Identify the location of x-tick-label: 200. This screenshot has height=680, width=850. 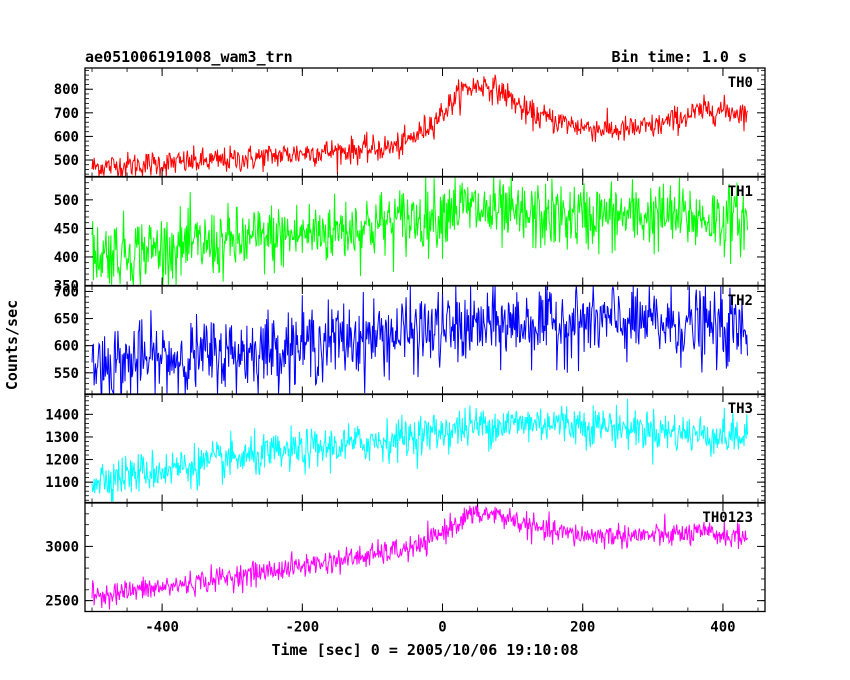
(582, 628).